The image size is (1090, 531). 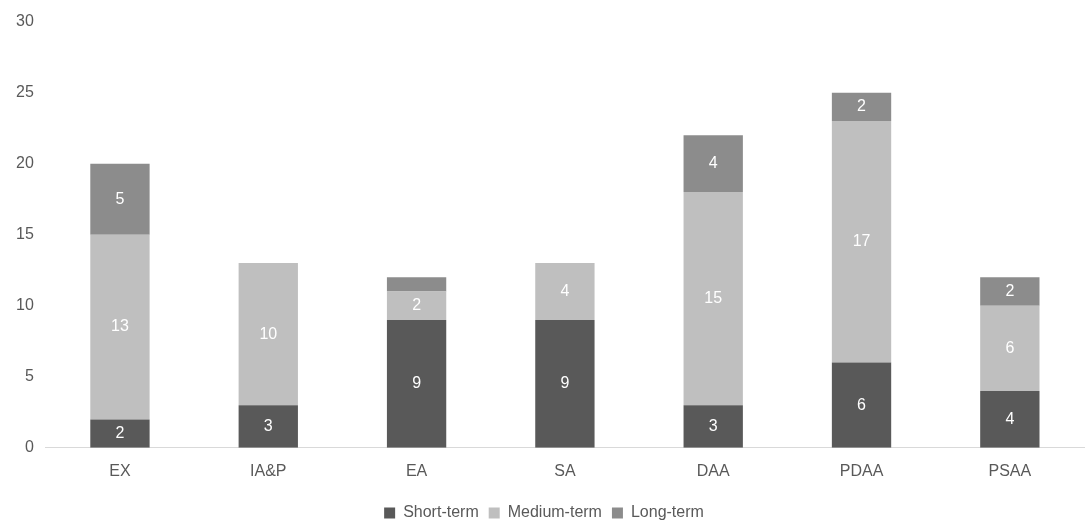 I want to click on data-label: 13, so click(x=120, y=326).